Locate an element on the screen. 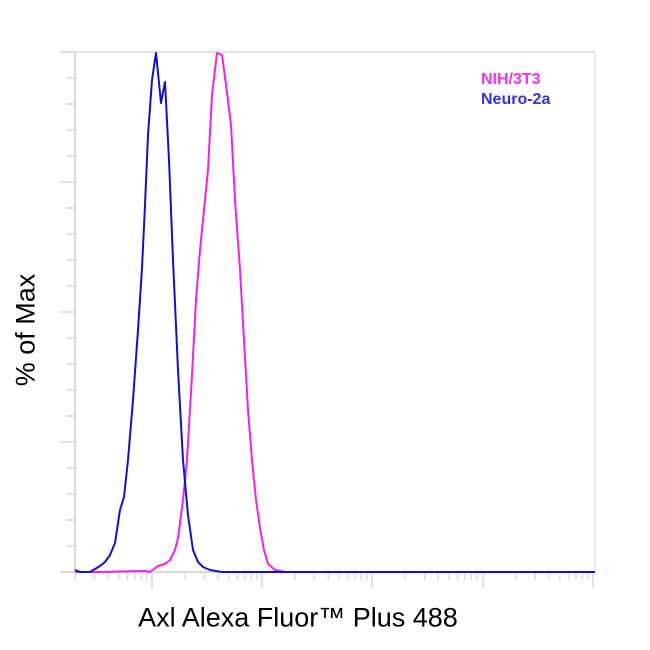 Image resolution: width=650 pixels, height=650 pixels. legend: NIH/3T3 Neuro-2a is located at coordinates (515, 90).